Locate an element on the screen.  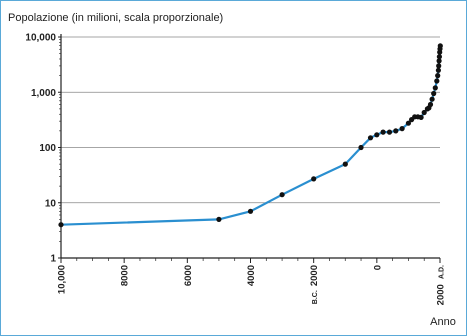
x-tick-label: 6000 is located at coordinates (188, 275).